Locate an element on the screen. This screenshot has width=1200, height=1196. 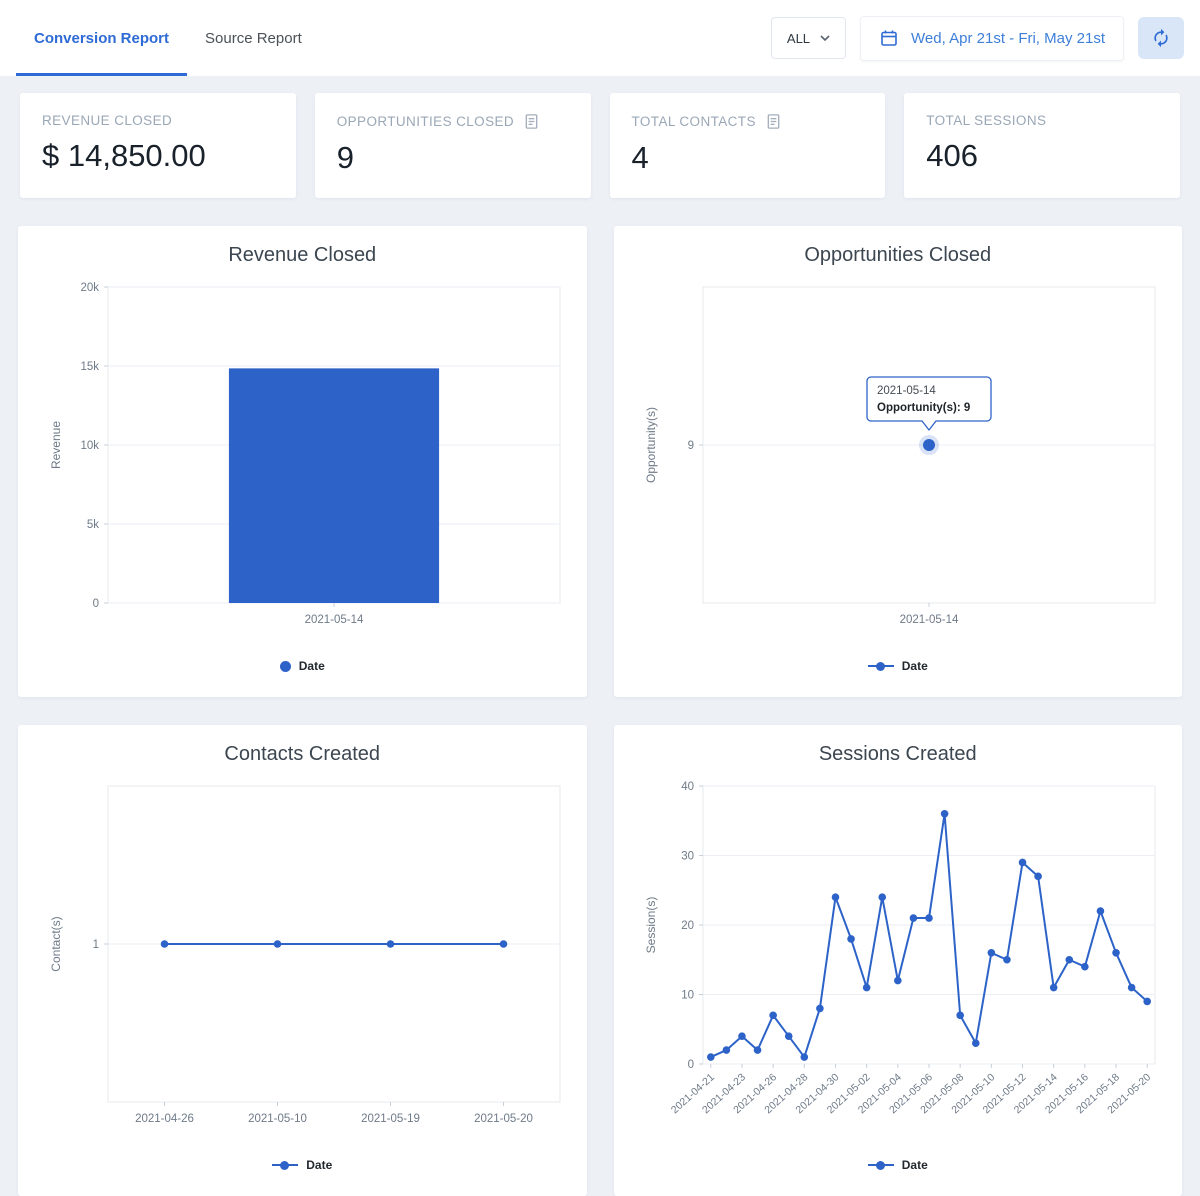
chart-title: Revenue Closed is located at coordinates (302, 255).